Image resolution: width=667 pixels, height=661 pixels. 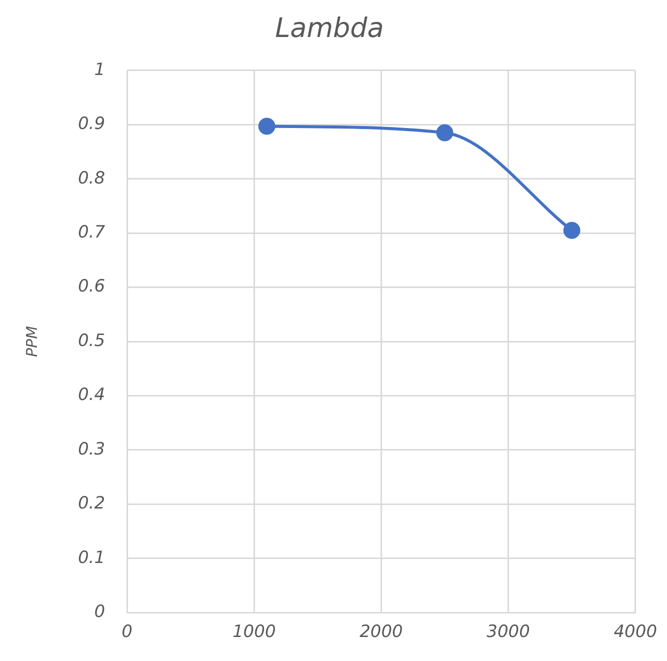 What do you see at coordinates (635, 632) in the screenshot?
I see `x-tick-label: 4000` at bounding box center [635, 632].